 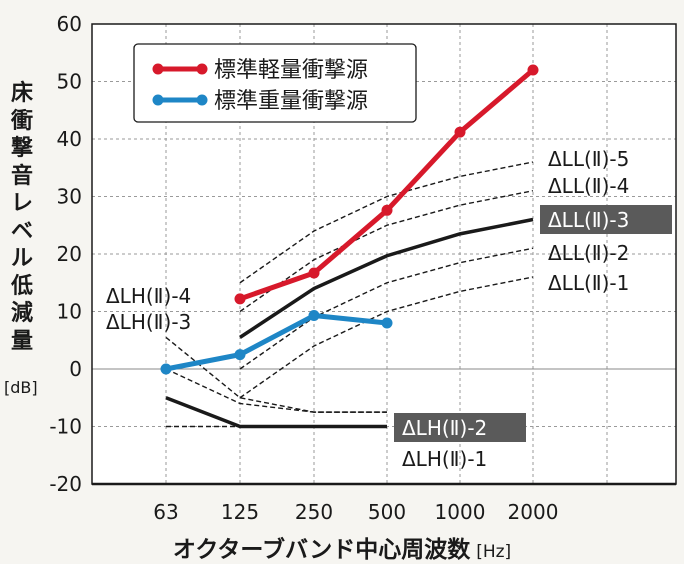 I want to click on reference-curve-label: ΔLH(Ⅱ)-4, so click(x=148, y=296).